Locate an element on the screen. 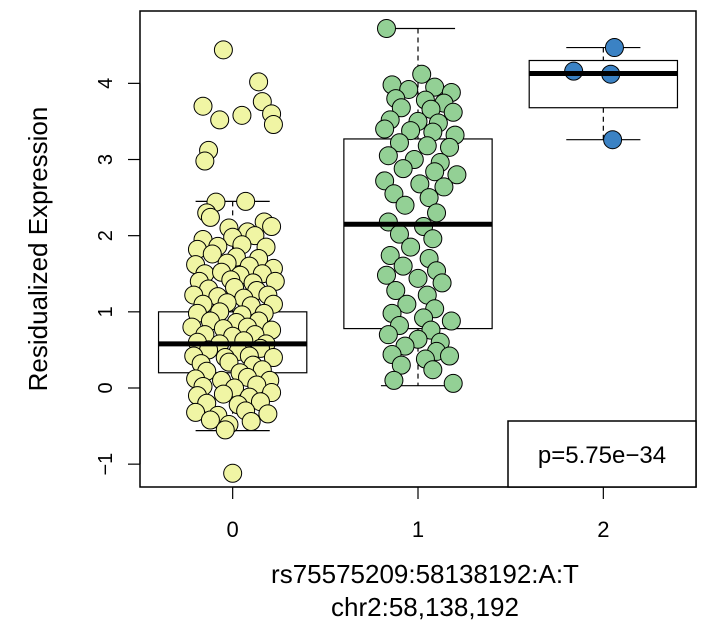 This screenshot has width=707, height=625. y-tick-label: 3 is located at coordinates (106, 159).